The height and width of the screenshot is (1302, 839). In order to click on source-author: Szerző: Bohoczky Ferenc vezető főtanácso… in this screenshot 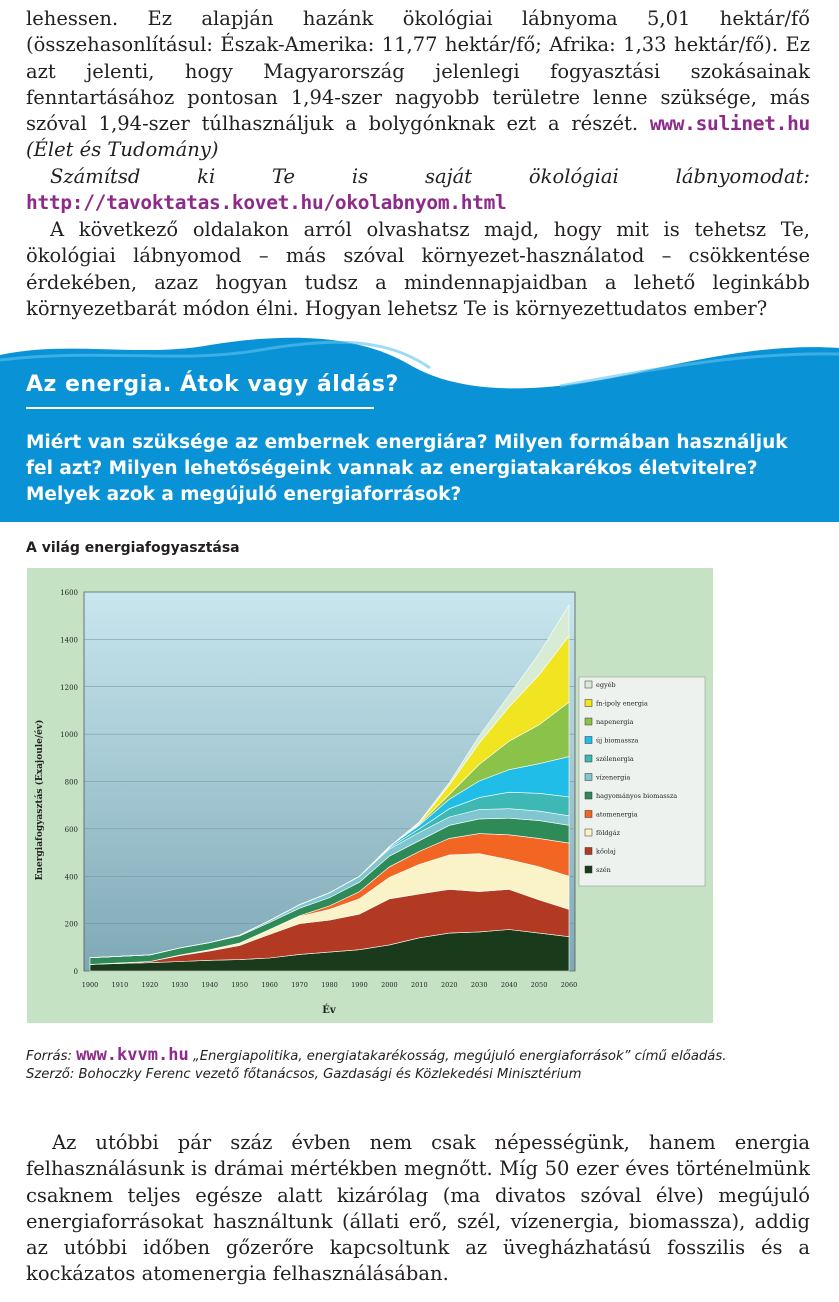, I will do `click(304, 1074)`.